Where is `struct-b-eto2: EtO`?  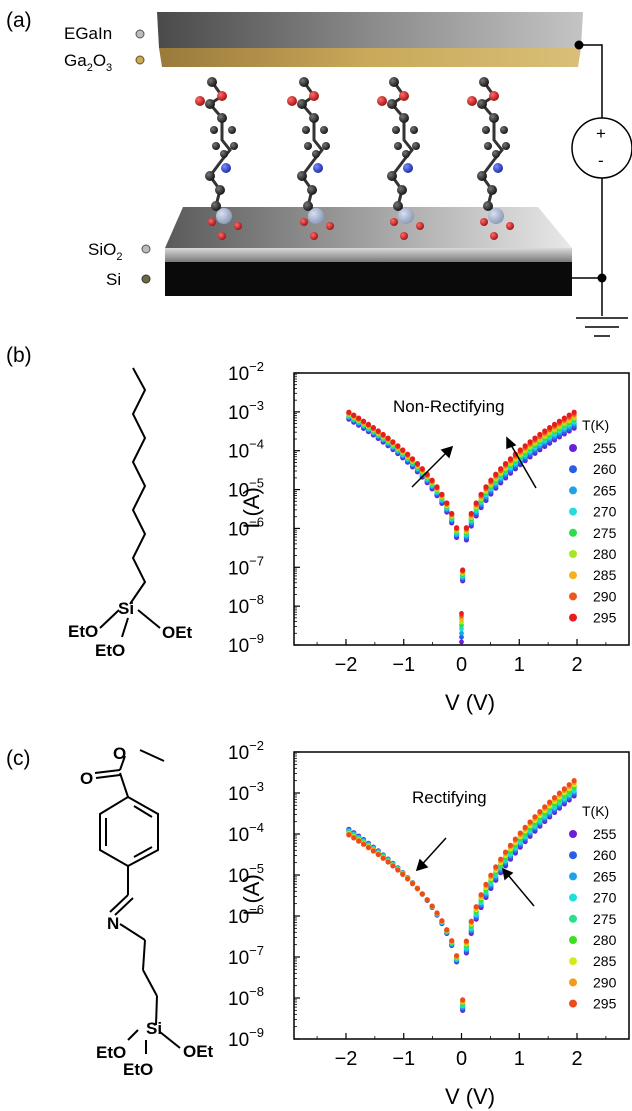 struct-b-eto2: EtO is located at coordinates (110, 650).